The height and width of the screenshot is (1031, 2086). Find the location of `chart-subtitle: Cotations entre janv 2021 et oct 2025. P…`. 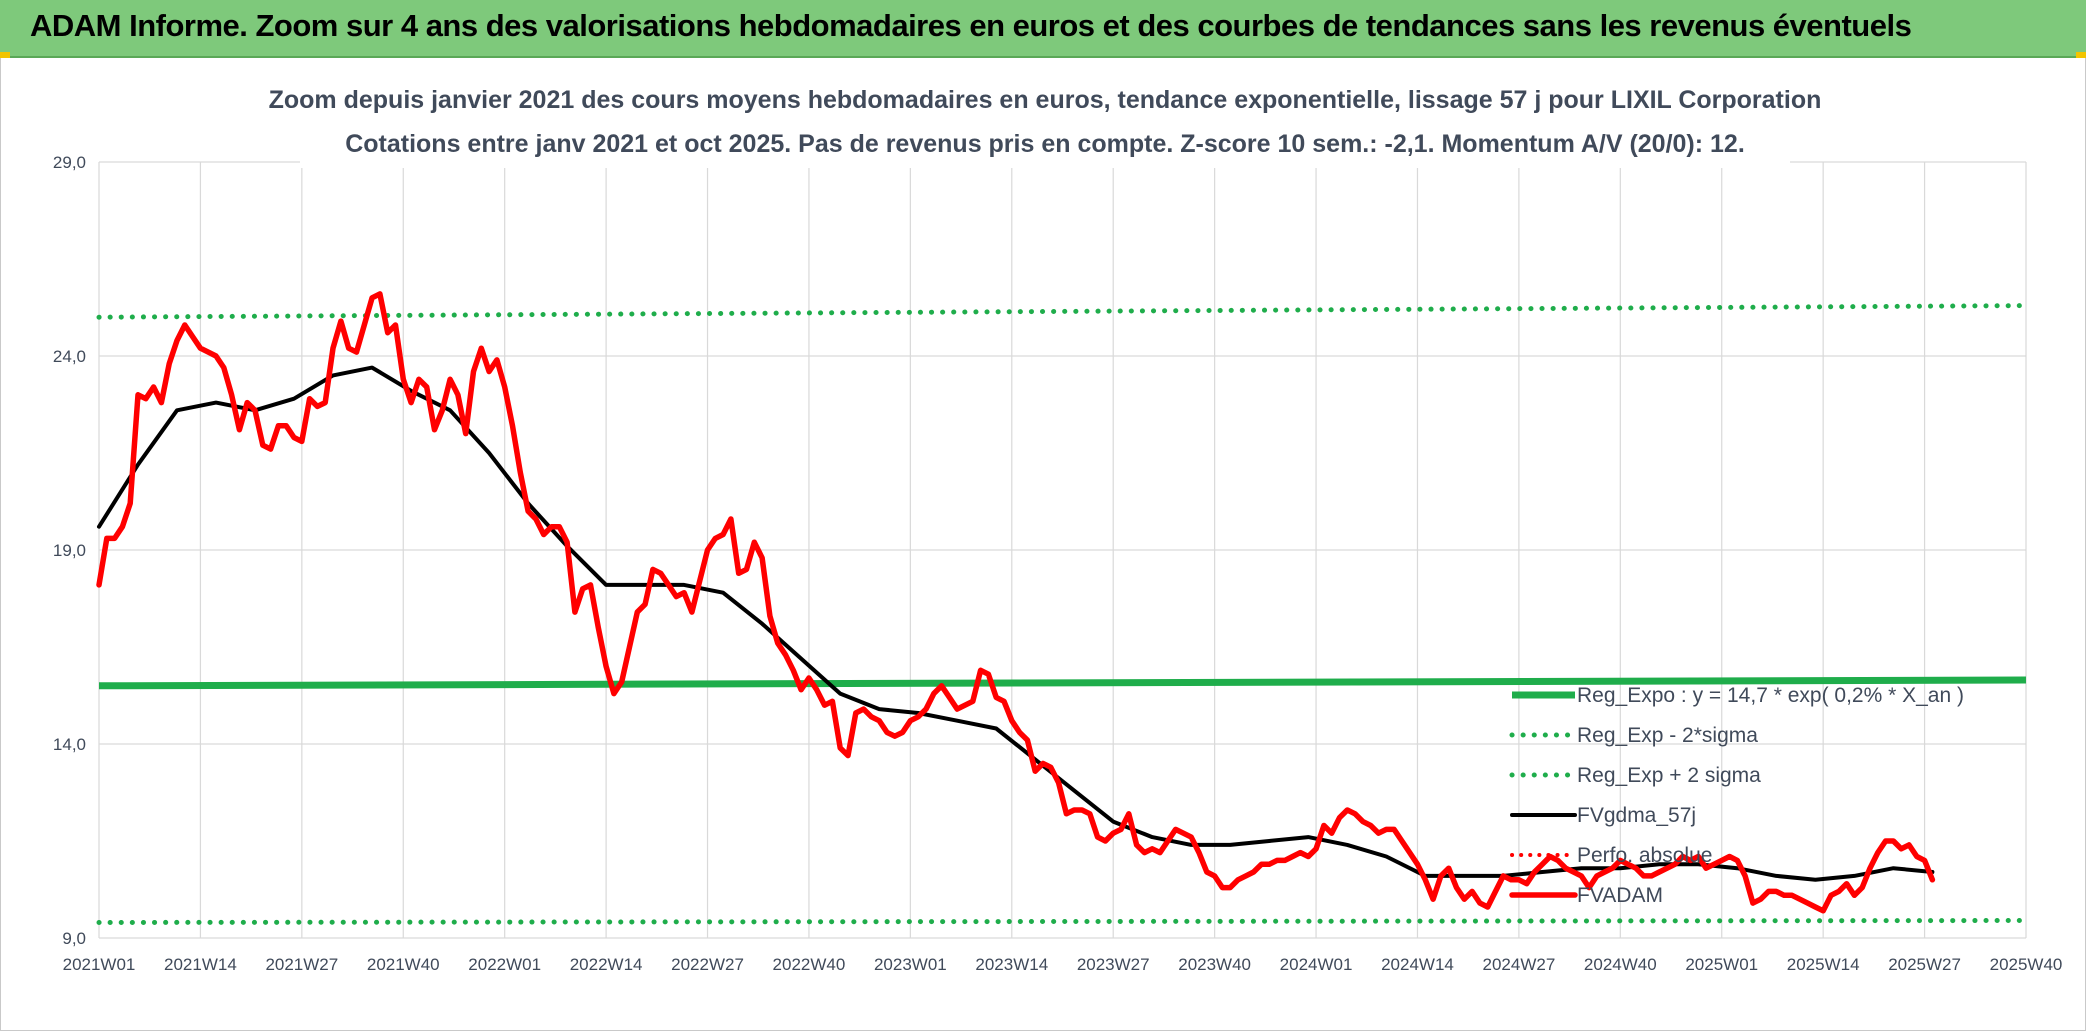

chart-subtitle: Cotations entre janv 2021 et oct 2025. P… is located at coordinates (1045, 144).